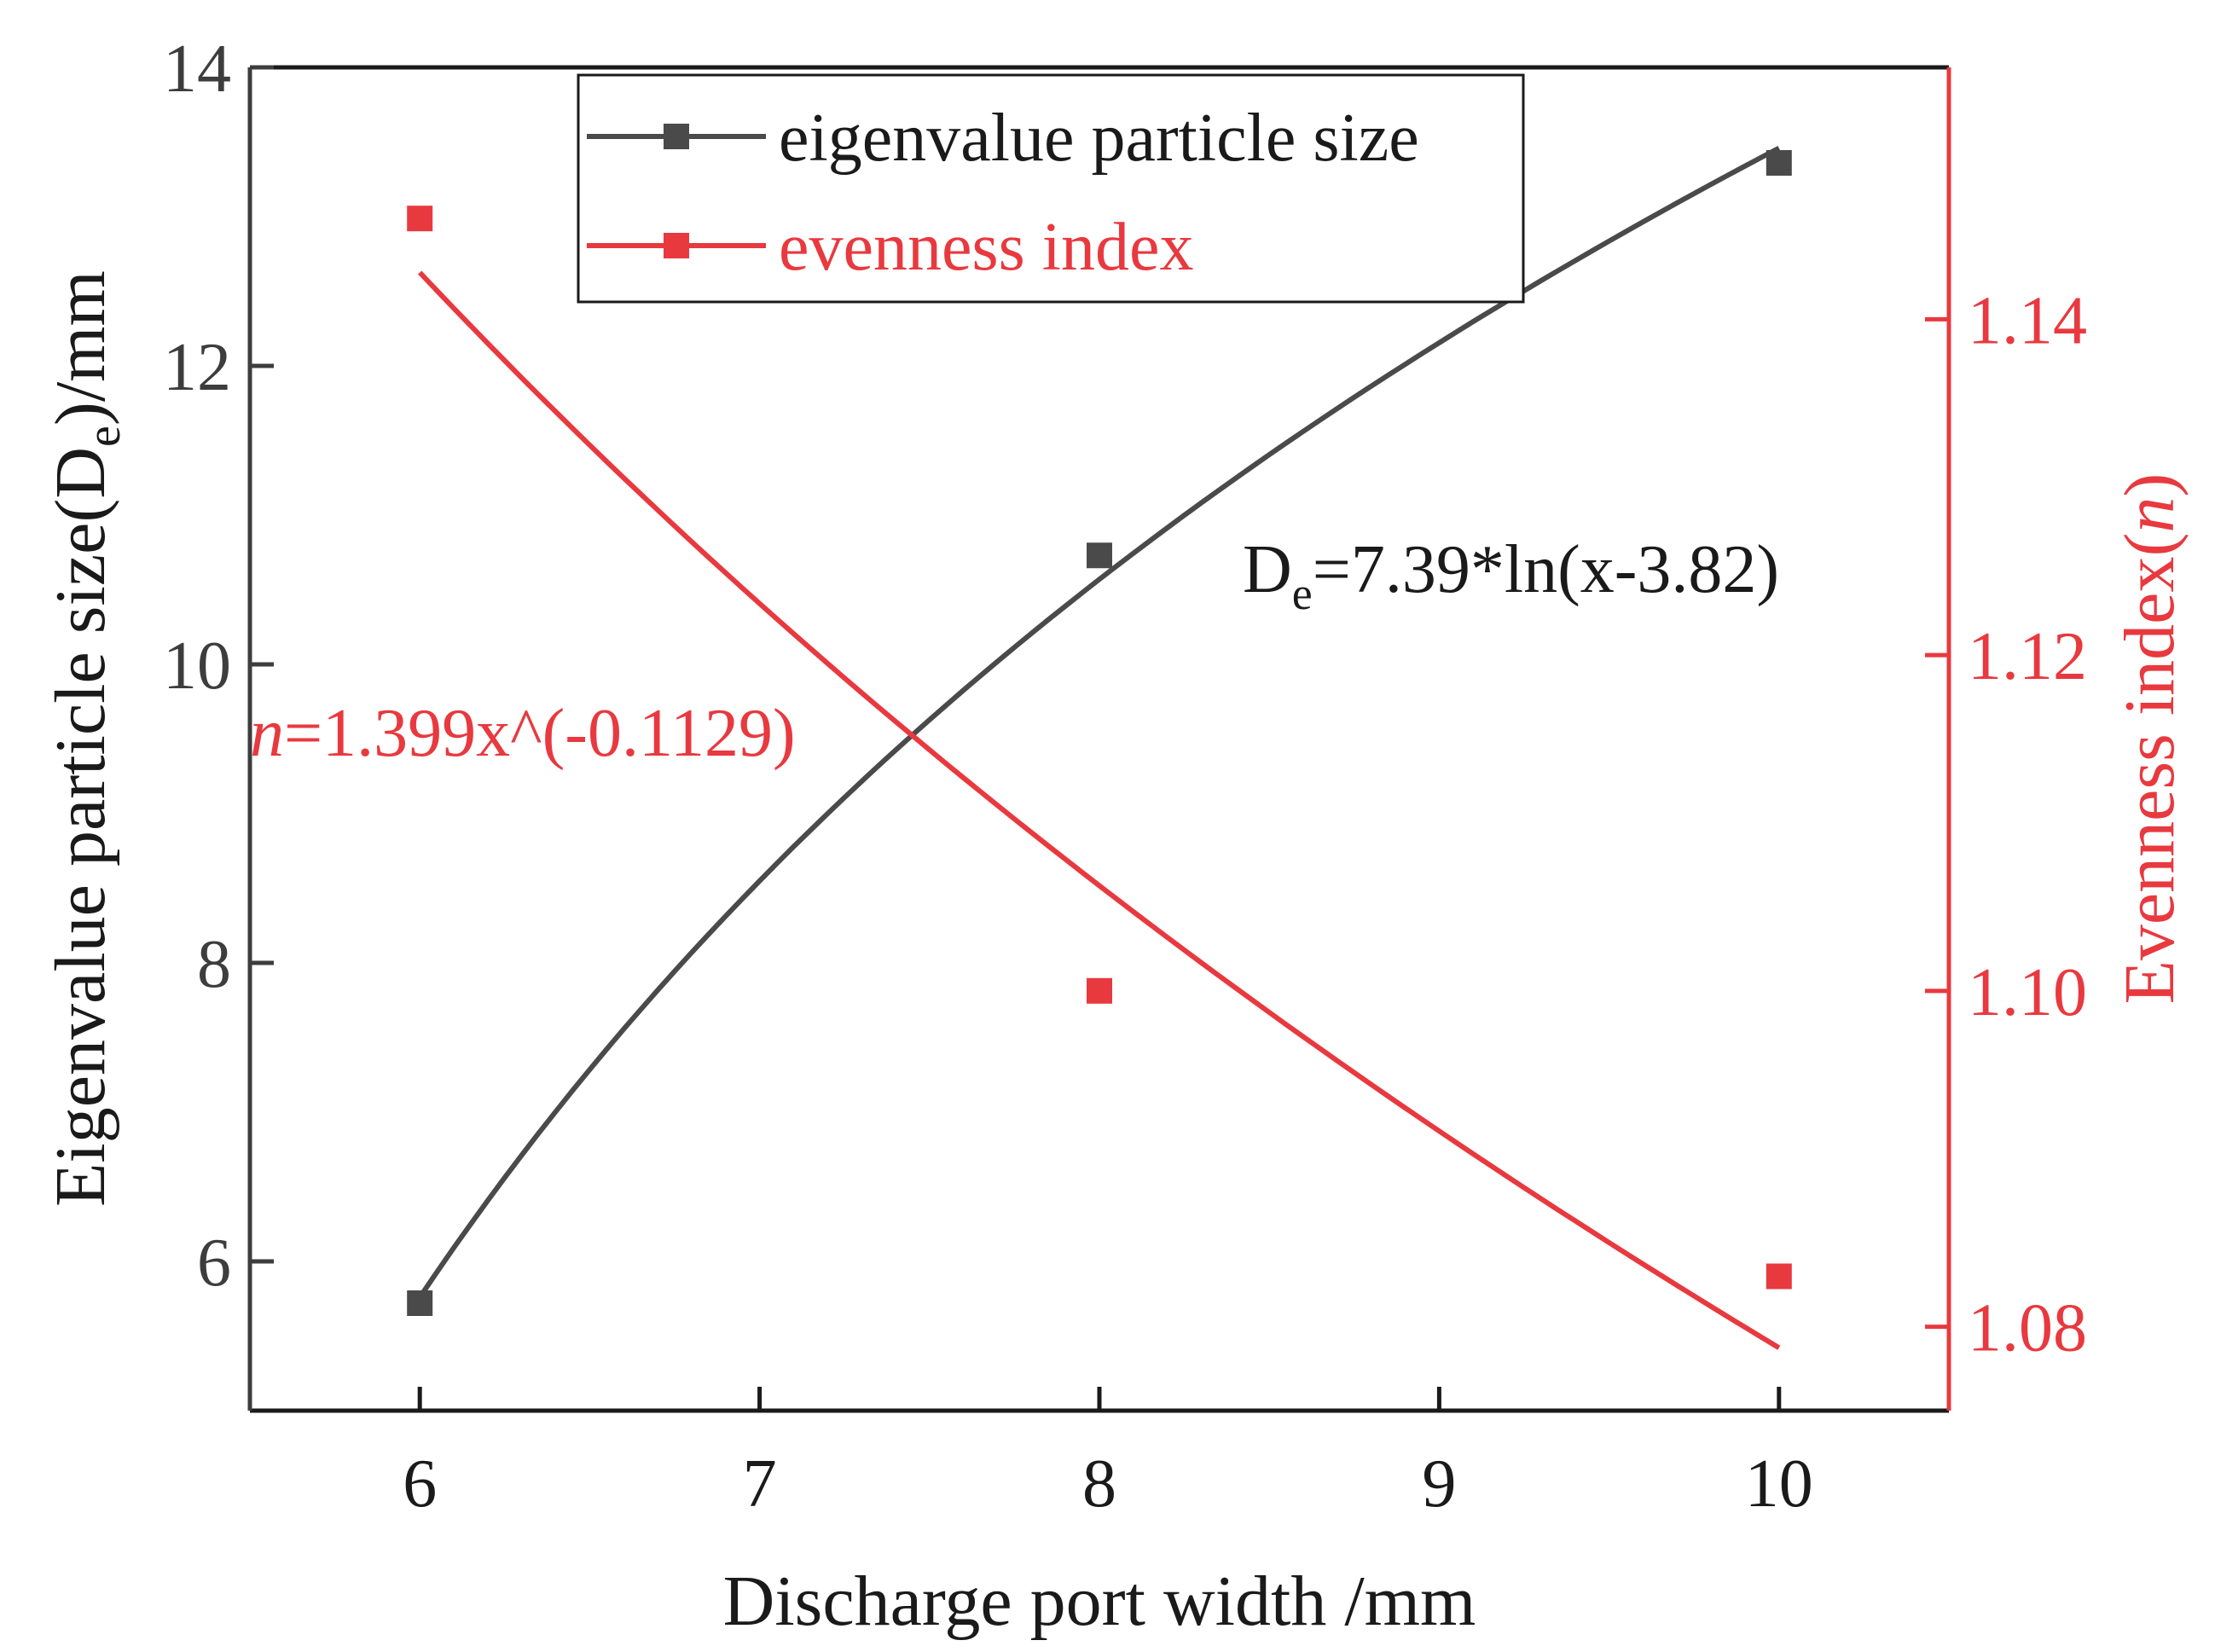 This screenshot has width=2215, height=1652. I want to click on legend: eigenvalue particle size evenness index, so click(1051, 189).